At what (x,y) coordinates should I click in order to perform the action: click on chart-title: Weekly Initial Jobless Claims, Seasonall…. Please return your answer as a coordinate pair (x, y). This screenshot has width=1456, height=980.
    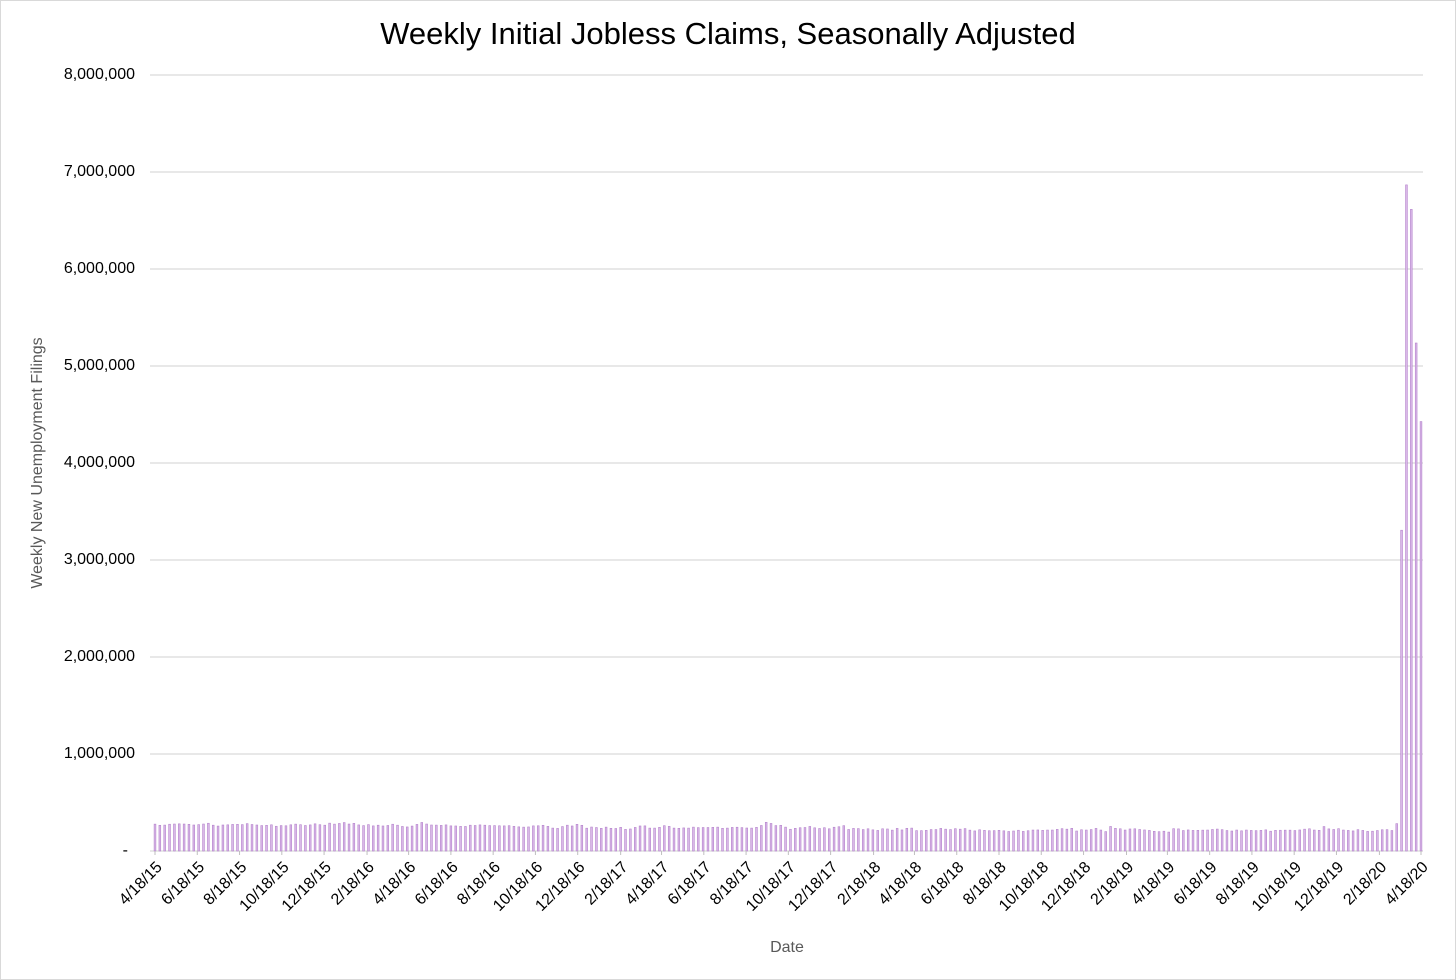
    Looking at the image, I should click on (728, 33).